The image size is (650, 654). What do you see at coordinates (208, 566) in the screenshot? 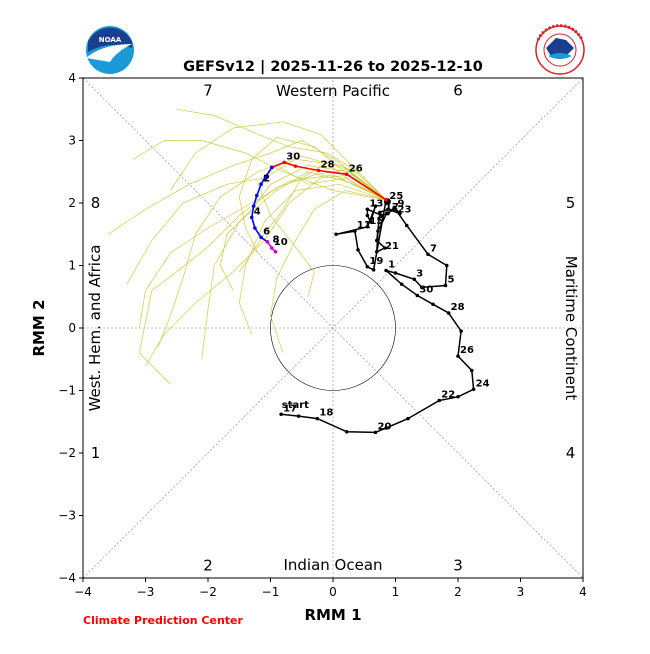
I see `phase-number-2: 2` at bounding box center [208, 566].